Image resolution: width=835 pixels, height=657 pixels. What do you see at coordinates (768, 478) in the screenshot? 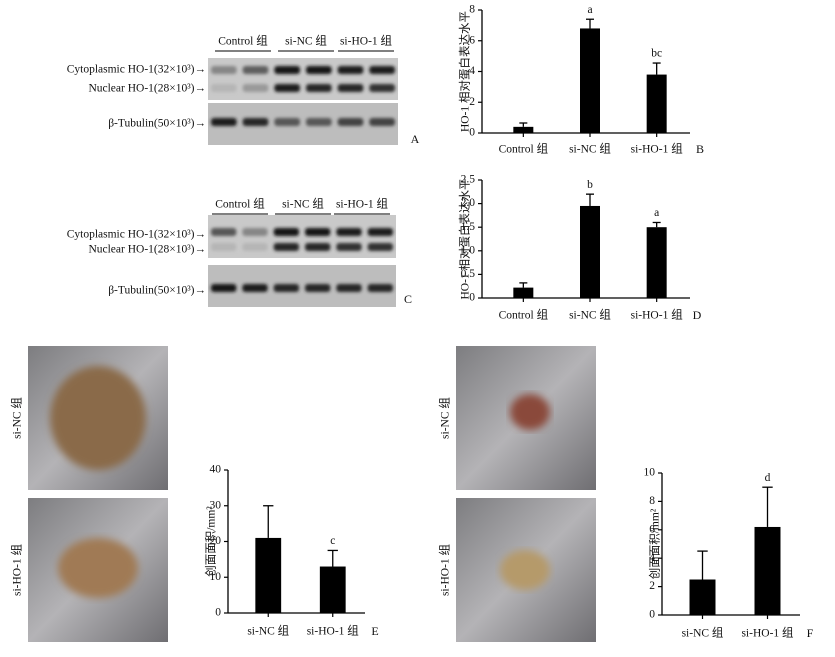
I see `significance-label: d` at bounding box center [768, 478].